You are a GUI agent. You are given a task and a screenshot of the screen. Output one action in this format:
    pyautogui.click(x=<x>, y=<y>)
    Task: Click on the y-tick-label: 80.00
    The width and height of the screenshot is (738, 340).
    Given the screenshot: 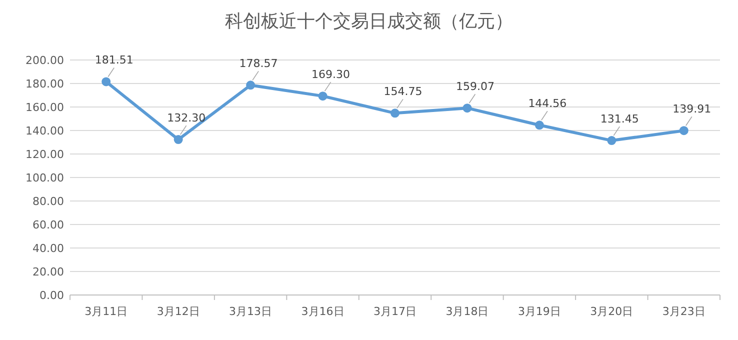 What is the action you would take?
    pyautogui.click(x=48, y=201)
    